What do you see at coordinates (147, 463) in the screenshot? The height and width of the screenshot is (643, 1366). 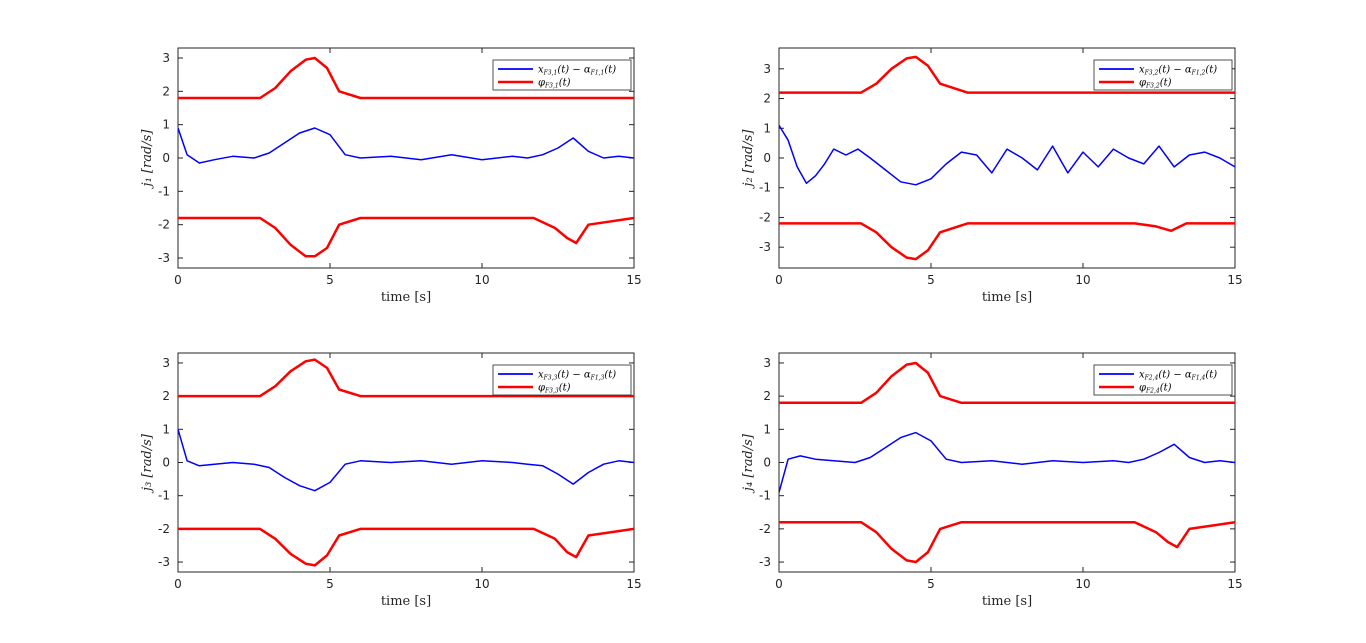 I see `y-axis-label: j₃ [rad/s]` at bounding box center [147, 463].